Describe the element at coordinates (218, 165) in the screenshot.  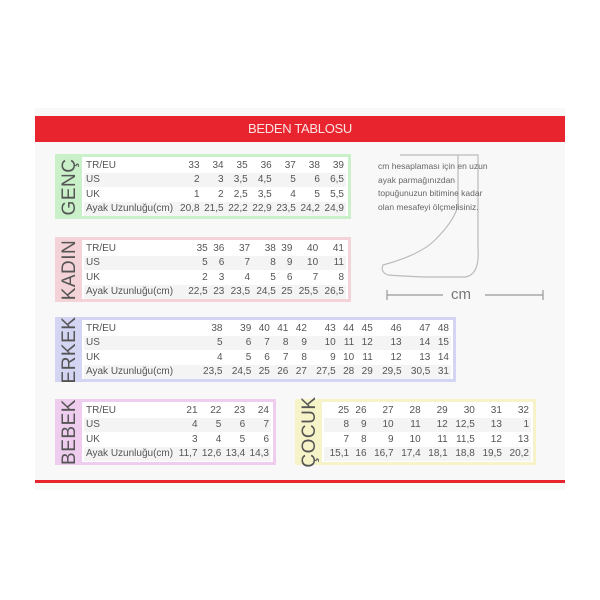
I see `table-cell: 34` at that location.